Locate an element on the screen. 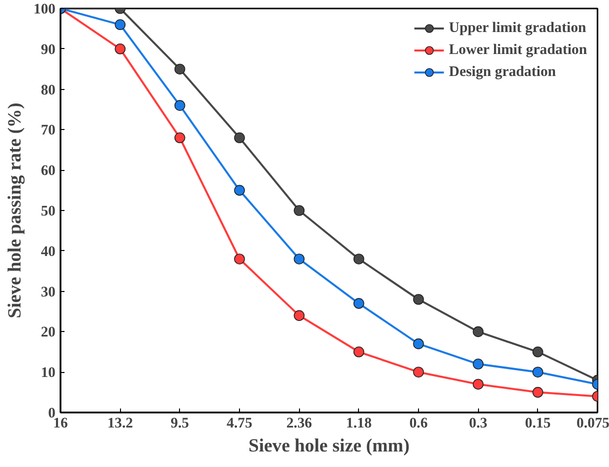  y-tick-label: 20 is located at coordinates (48, 332).